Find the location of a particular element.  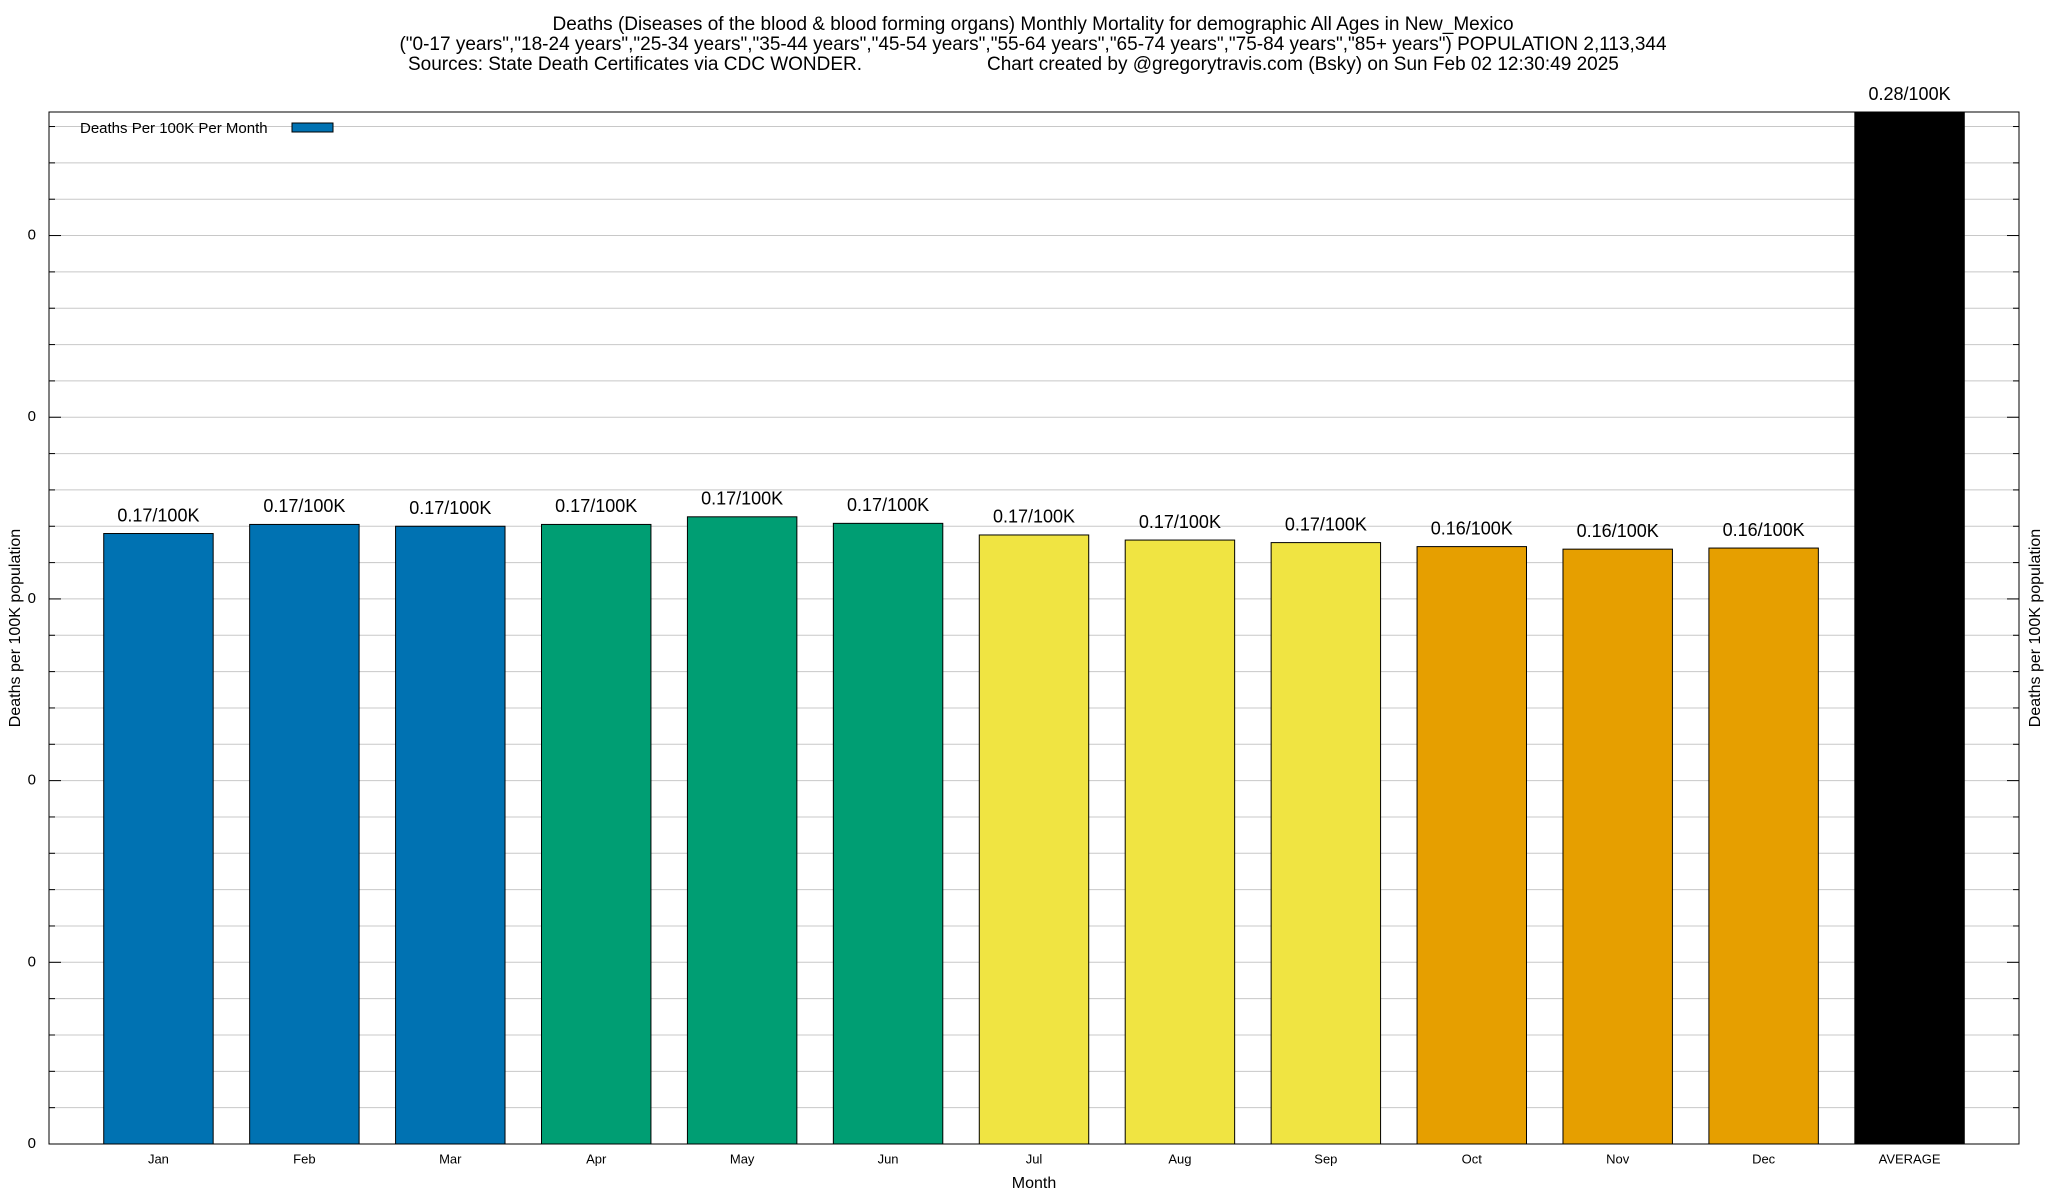

x-tick-label: Oct is located at coordinates (1472, 1158).